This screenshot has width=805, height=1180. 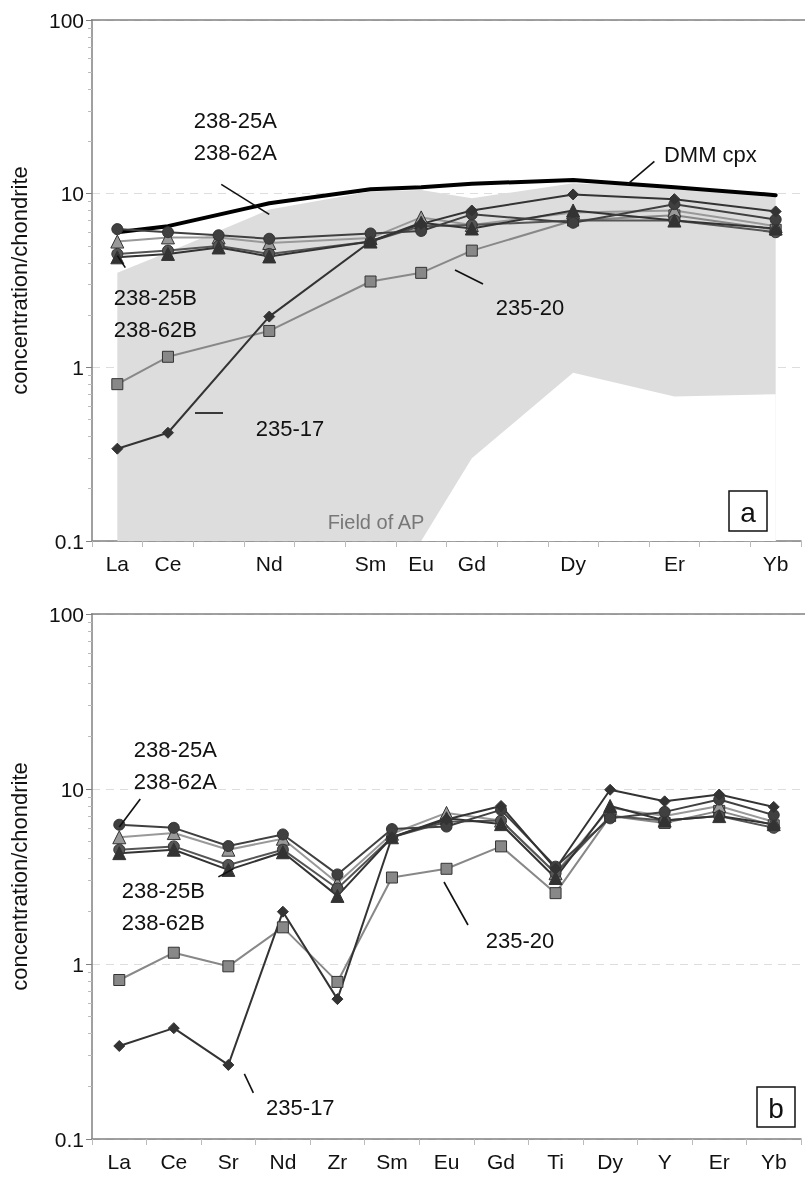 What do you see at coordinates (337, 1161) in the screenshot?
I see `x-tick-label: Zr` at bounding box center [337, 1161].